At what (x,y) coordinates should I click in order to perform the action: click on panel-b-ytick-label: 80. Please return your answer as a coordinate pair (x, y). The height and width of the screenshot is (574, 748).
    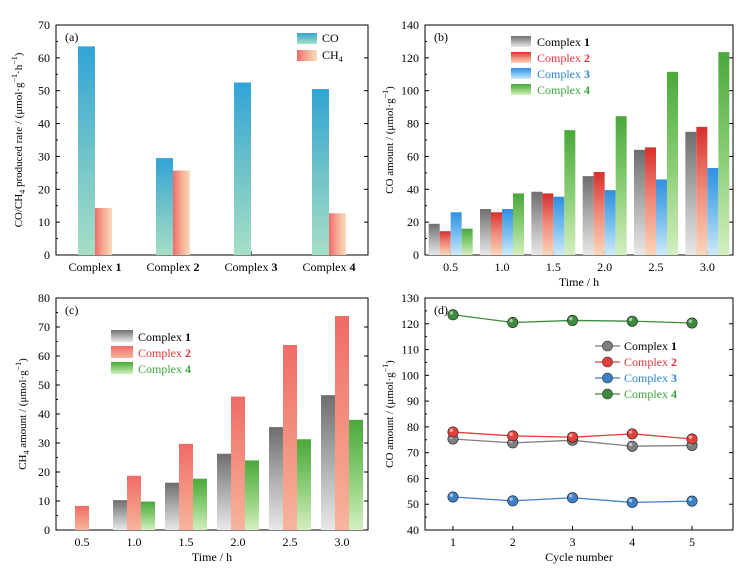
    Looking at the image, I should click on (413, 124).